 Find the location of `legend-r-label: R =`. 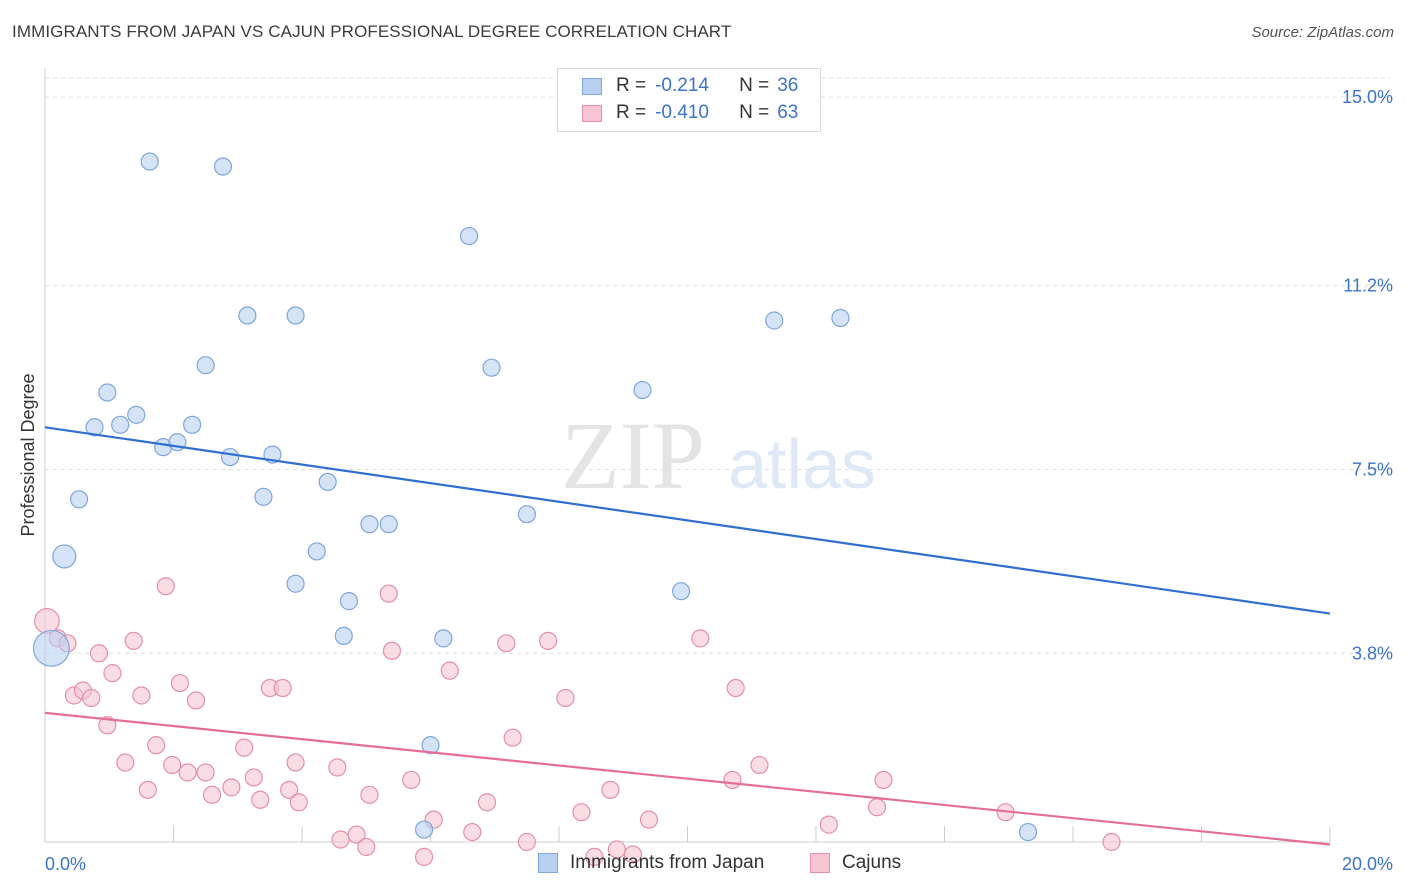

legend-r-label: R = is located at coordinates (631, 85).